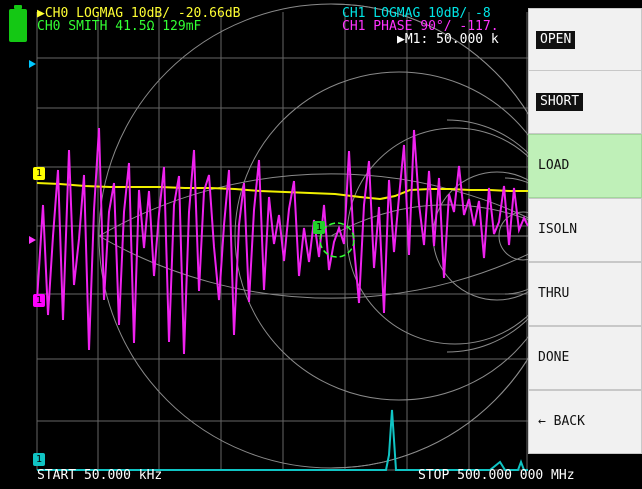 This screenshot has height=489, width=642. What do you see at coordinates (585, 294) in the screenshot?
I see `thru-button: THRU` at bounding box center [585, 294].